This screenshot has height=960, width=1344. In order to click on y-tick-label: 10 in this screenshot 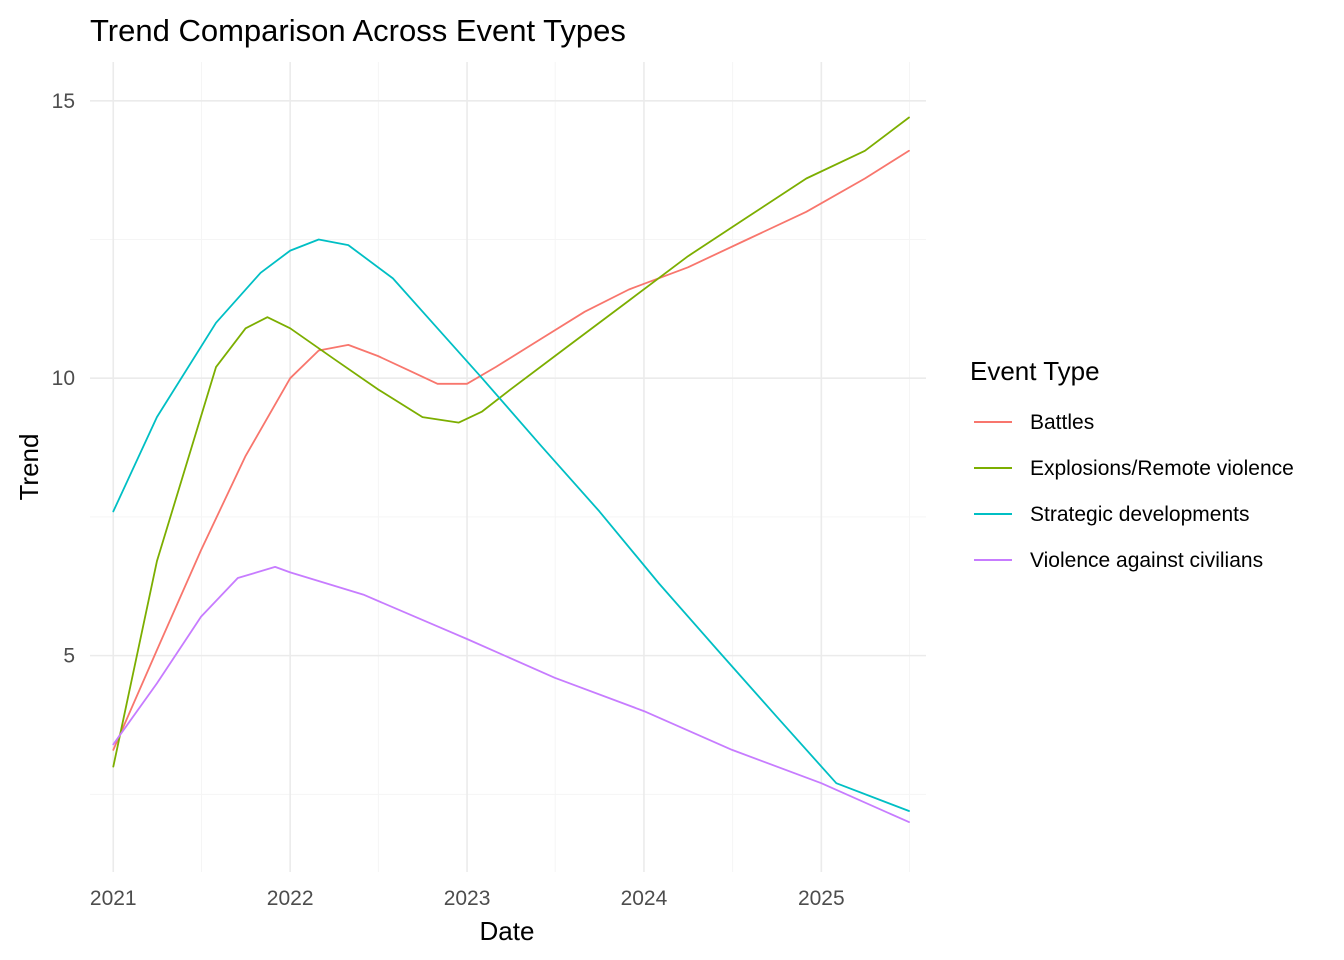, I will do `click(63, 378)`.